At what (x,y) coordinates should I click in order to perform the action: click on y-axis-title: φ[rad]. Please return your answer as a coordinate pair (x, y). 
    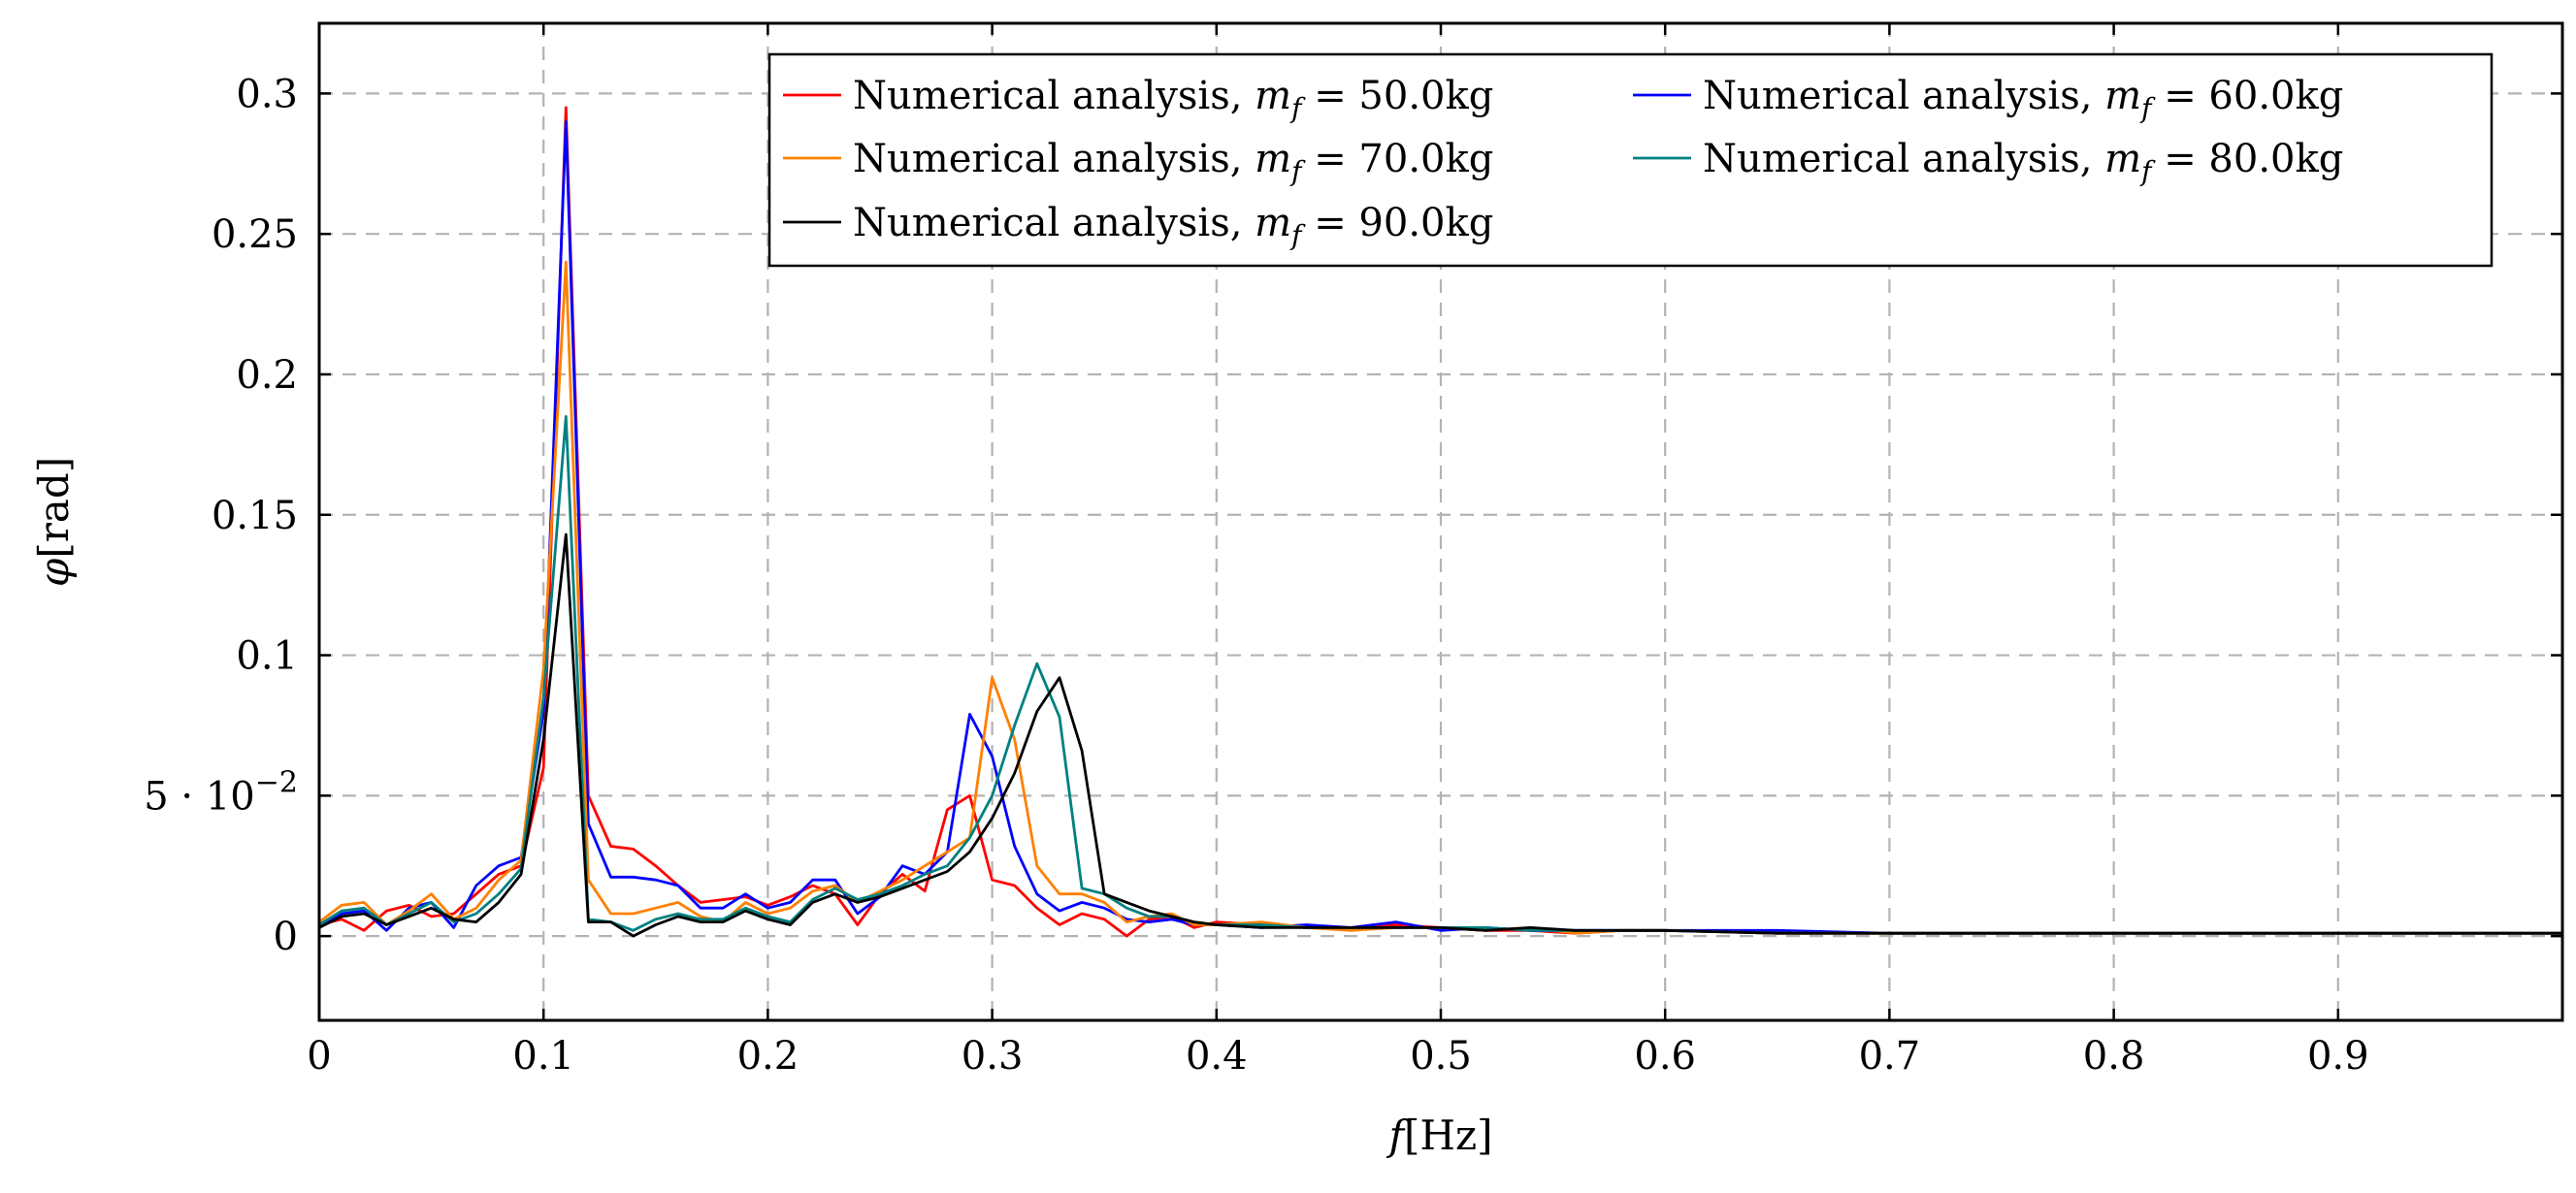
    Looking at the image, I should click on (54, 522).